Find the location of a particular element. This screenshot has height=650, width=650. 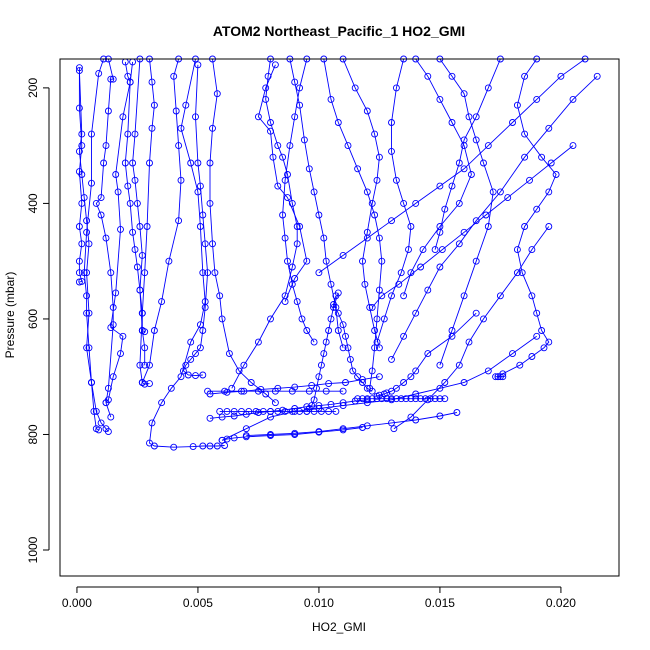

x-tick-label: 0.005 is located at coordinates (198, 603).